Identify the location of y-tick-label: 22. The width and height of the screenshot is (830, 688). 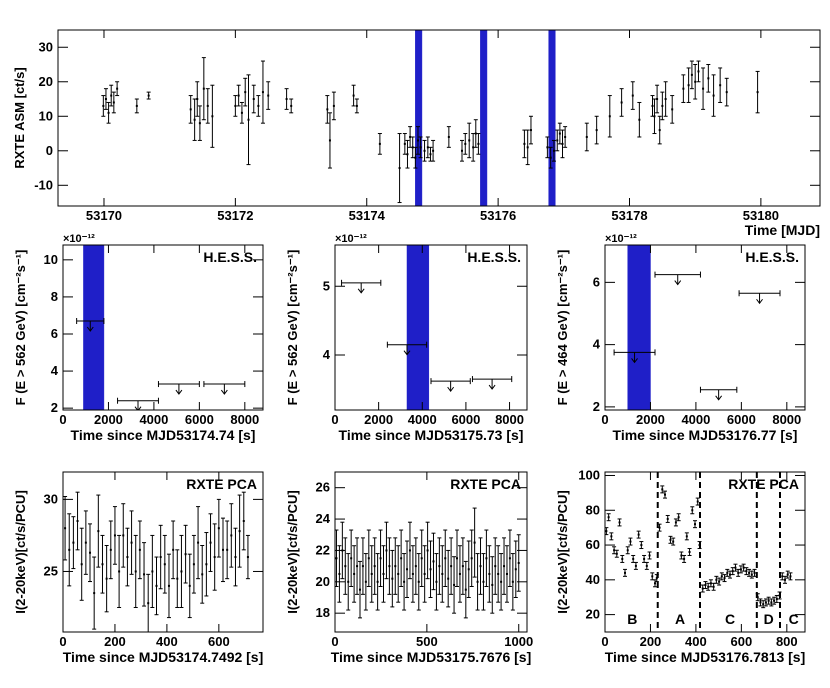
(323, 549).